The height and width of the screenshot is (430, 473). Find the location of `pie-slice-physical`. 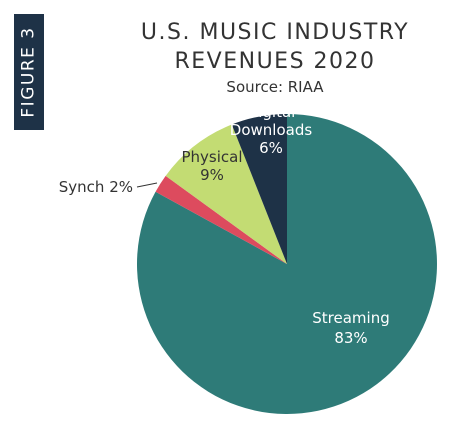

pie-slice-physical is located at coordinates (226, 194).